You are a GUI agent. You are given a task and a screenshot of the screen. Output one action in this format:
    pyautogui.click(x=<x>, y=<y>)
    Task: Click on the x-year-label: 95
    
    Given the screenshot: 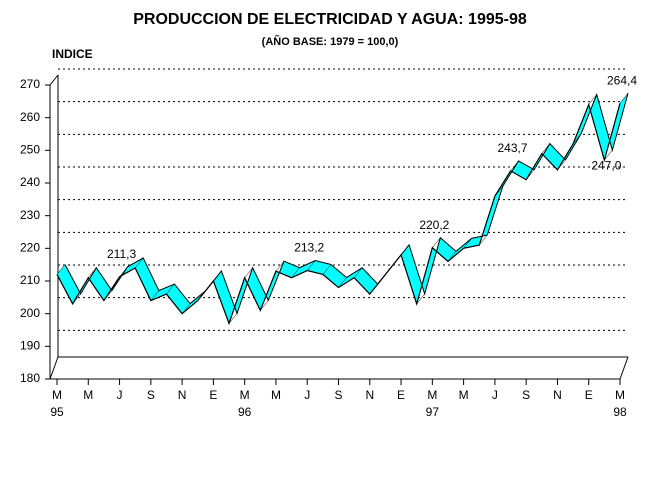 What is the action you would take?
    pyautogui.click(x=57, y=412)
    